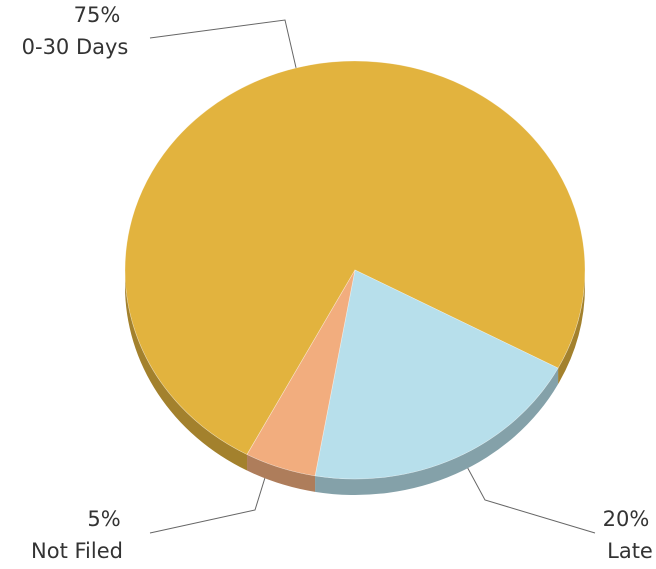  What do you see at coordinates (75, 47) in the screenshot?
I see `category-label: 0-30 Days` at bounding box center [75, 47].